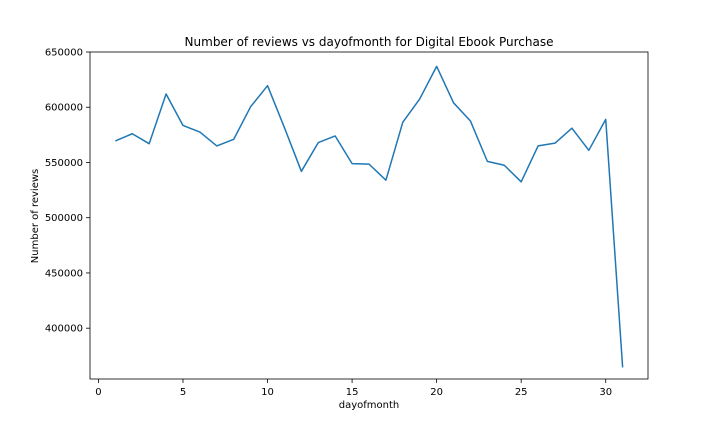  Describe the element at coordinates (64, 329) in the screenshot. I see `y-tick-label: 400000` at that location.